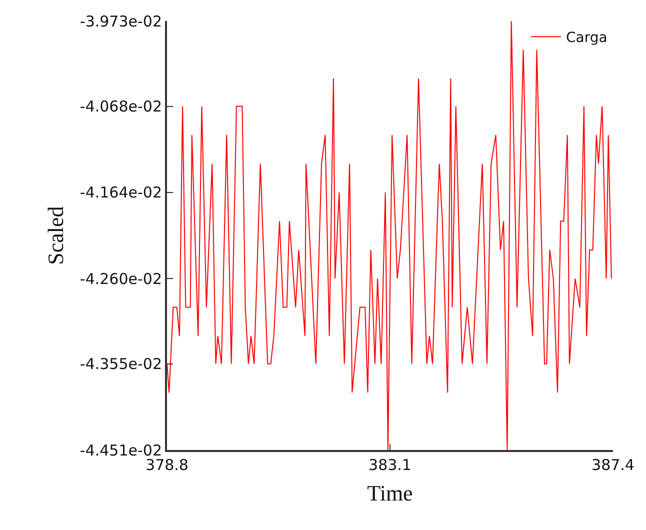 The width and height of the screenshot is (646, 530). Describe the element at coordinates (121, 107) in the screenshot. I see `y-tick-label: -4.068e-02` at that location.